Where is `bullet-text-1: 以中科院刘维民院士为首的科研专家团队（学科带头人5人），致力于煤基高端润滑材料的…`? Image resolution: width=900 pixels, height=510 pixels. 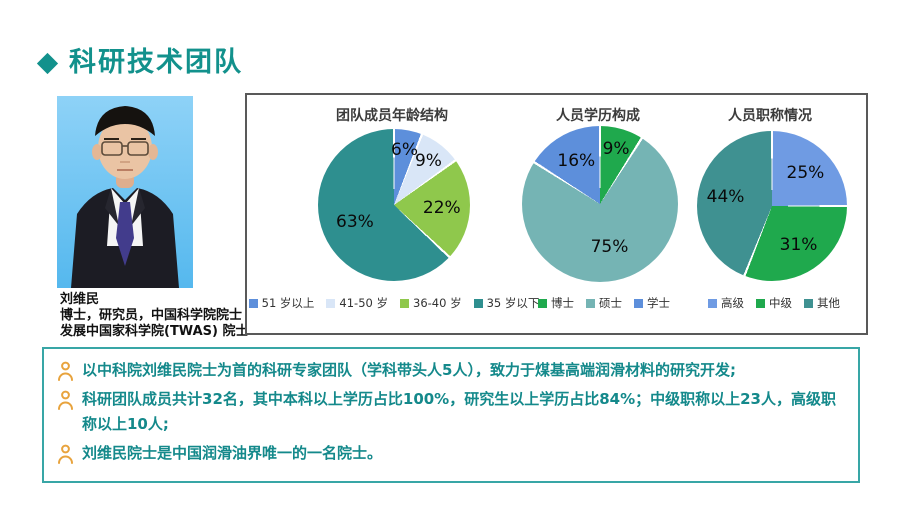
bullet-text-1: 以中科院刘维民院士为首的科研专家团队（学科带头人5人），致力于煤基高端润滑材料的… is located at coordinates (409, 370).